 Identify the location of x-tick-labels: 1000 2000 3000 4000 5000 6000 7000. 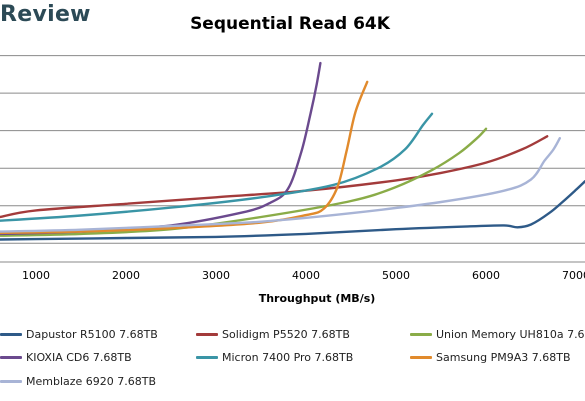
(303, 275).